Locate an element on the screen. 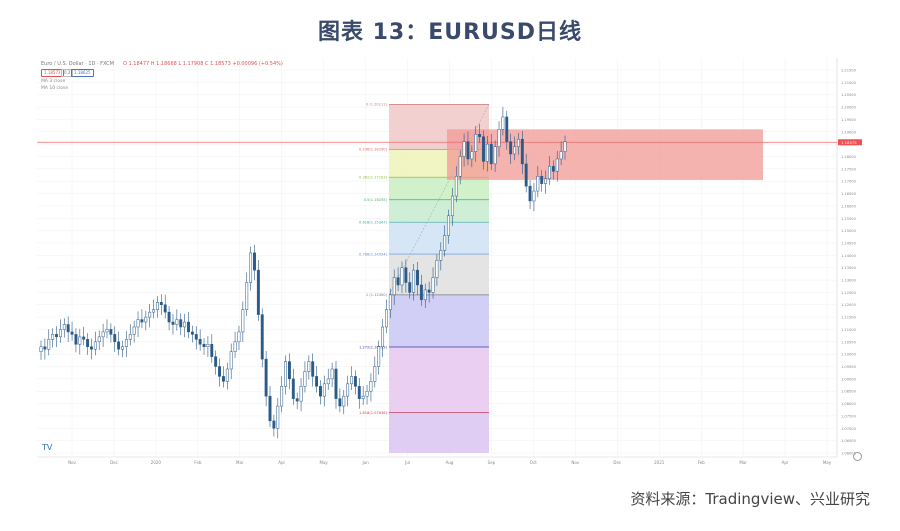 The width and height of the screenshot is (900, 531). price-tick-label: 1.18000 is located at coordinates (849, 157).